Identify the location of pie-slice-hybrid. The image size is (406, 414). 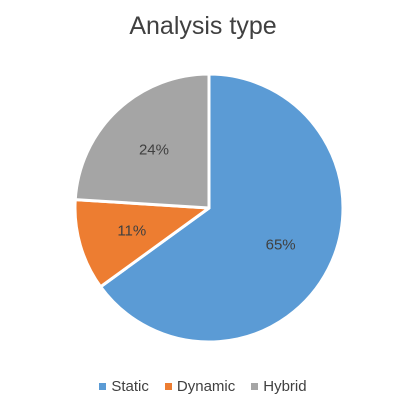
(142, 141).